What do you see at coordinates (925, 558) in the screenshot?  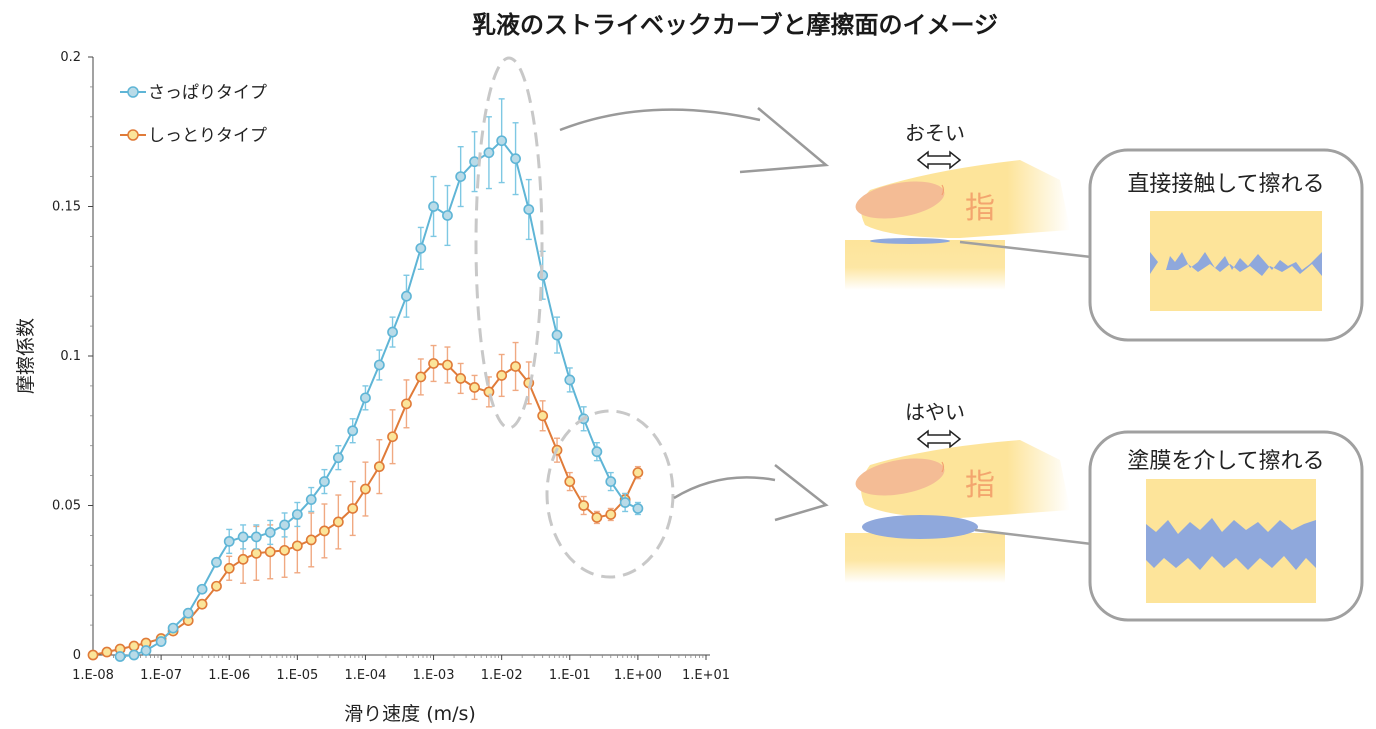 I see `surface-plate-bottom` at bounding box center [925, 558].